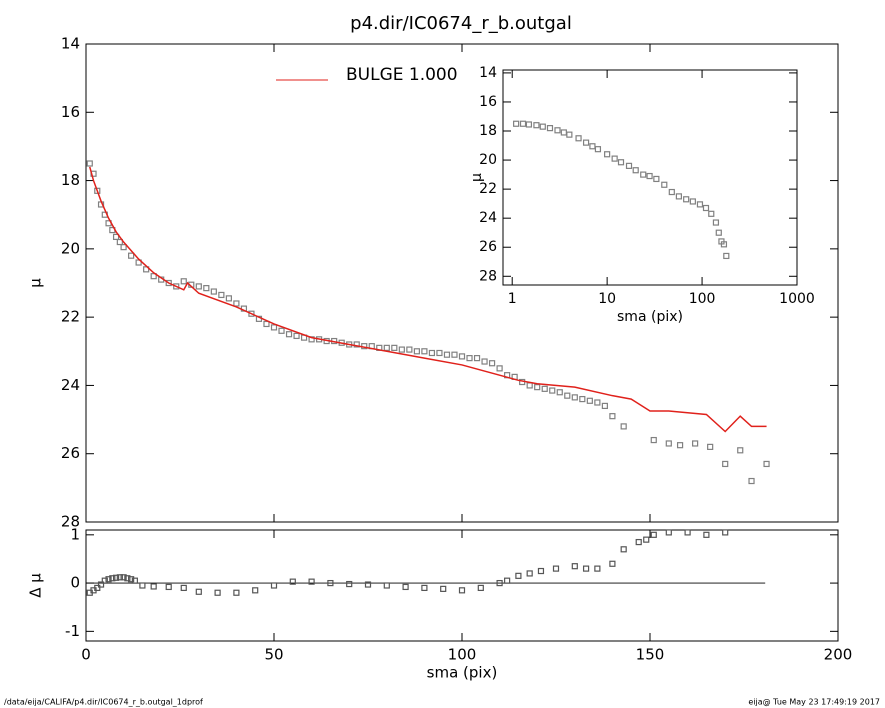 The width and height of the screenshot is (885, 708). What do you see at coordinates (75, 583) in the screenshot?
I see `y-tick-label: 0` at bounding box center [75, 583].